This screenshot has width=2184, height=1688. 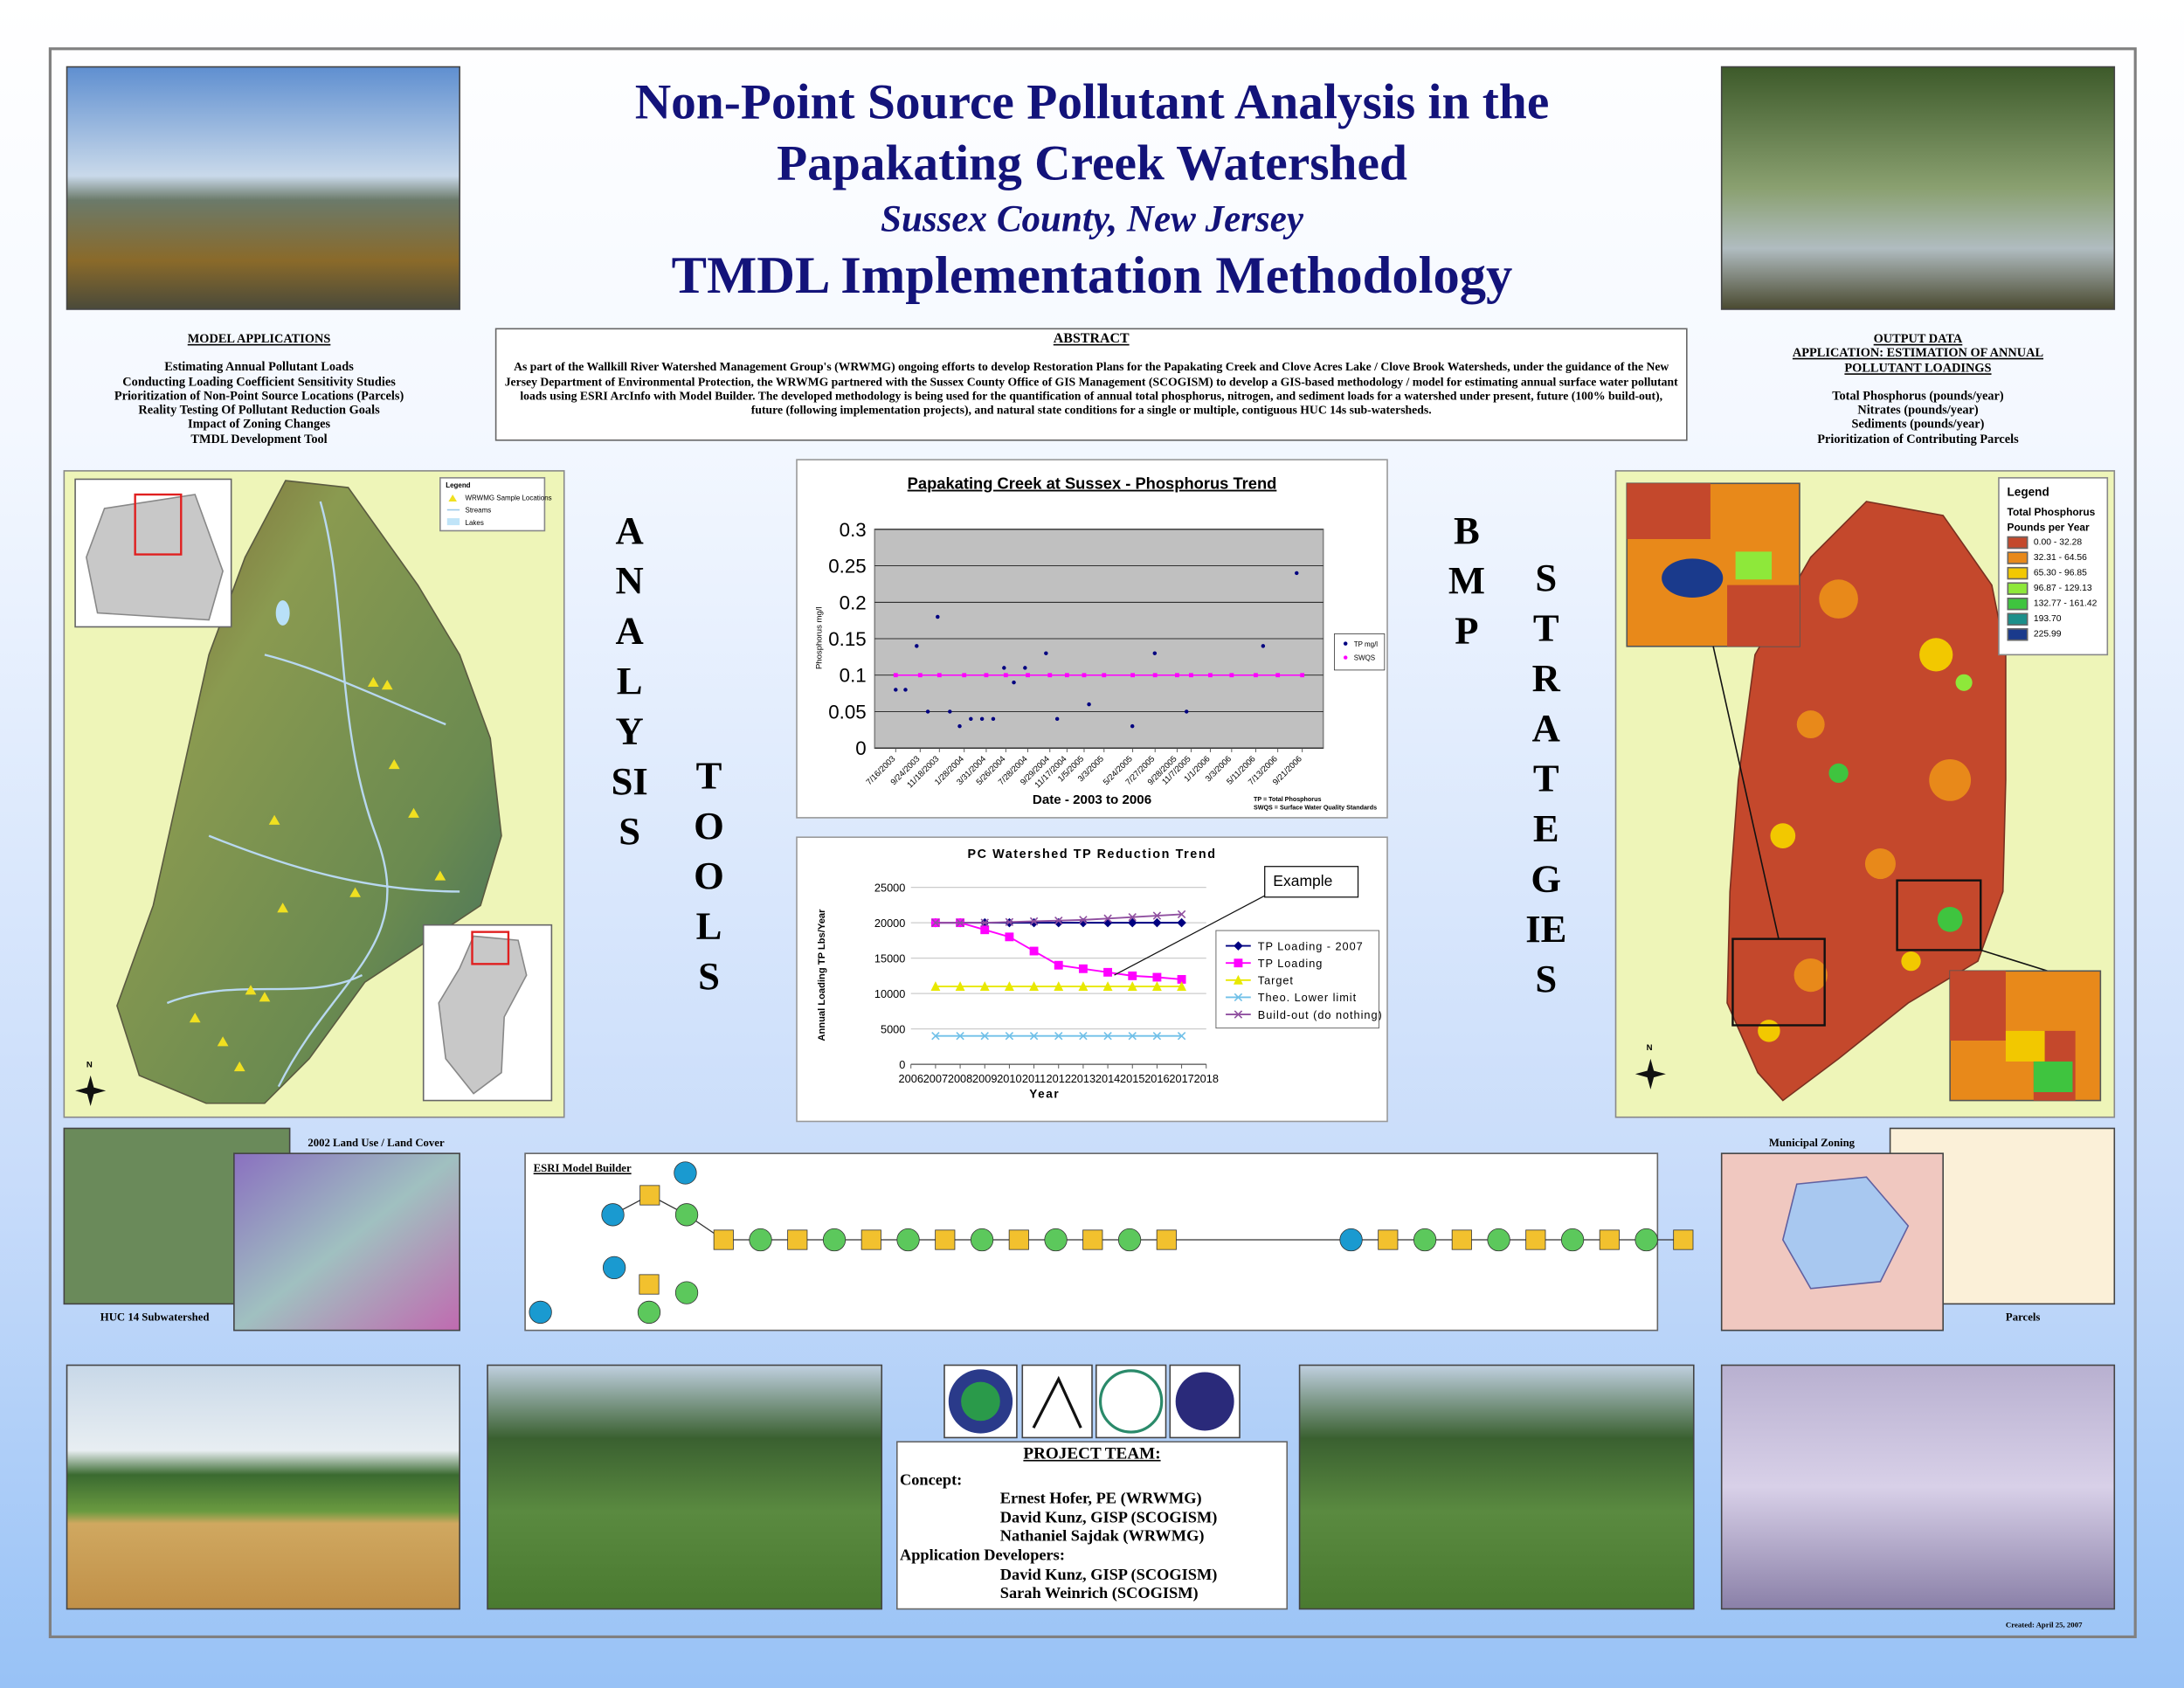 I want to click on panel-label: Municipal Zoning, so click(x=1812, y=1143).